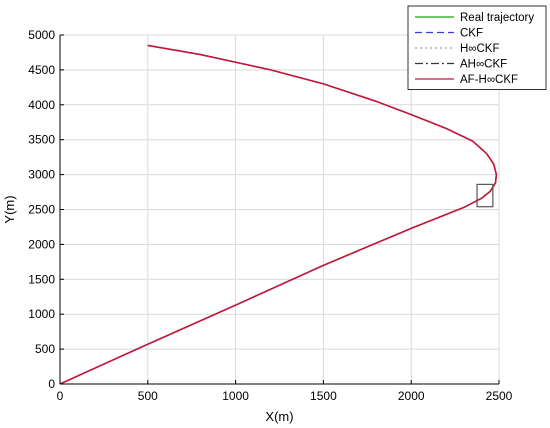 Image resolution: width=550 pixels, height=428 pixels. Describe the element at coordinates (41, 140) in the screenshot. I see `y-tick-label: 3500` at that location.